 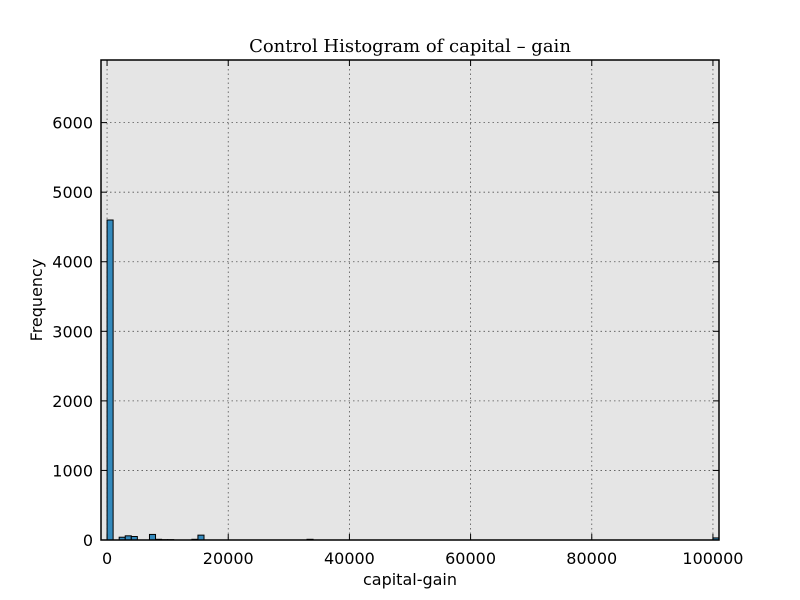 I want to click on x-tick-label: 40000, so click(x=349, y=558).